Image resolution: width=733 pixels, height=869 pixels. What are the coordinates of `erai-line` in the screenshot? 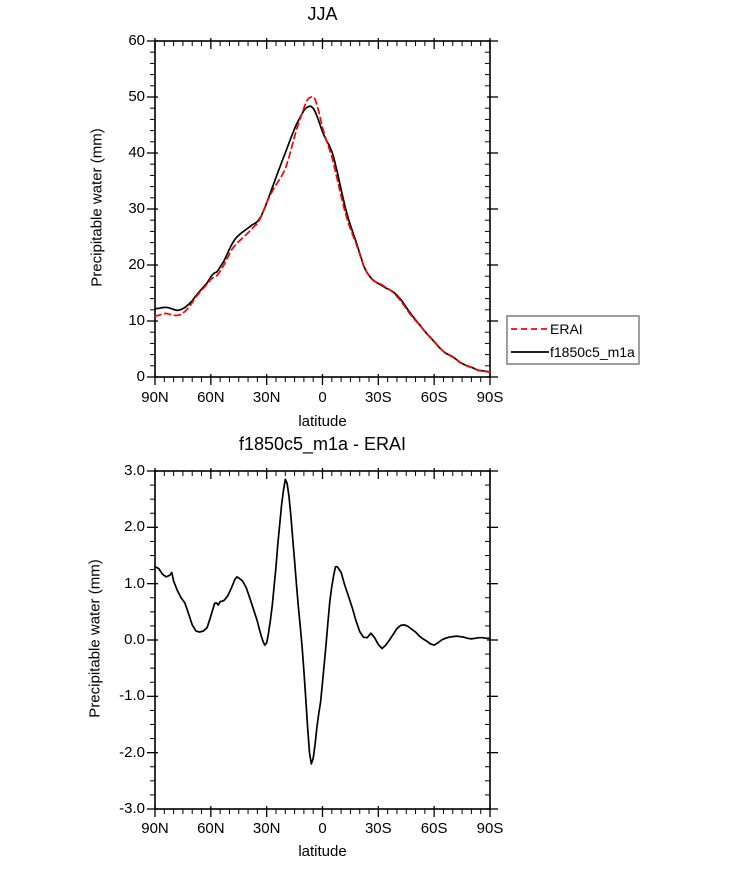 It's located at (322, 234).